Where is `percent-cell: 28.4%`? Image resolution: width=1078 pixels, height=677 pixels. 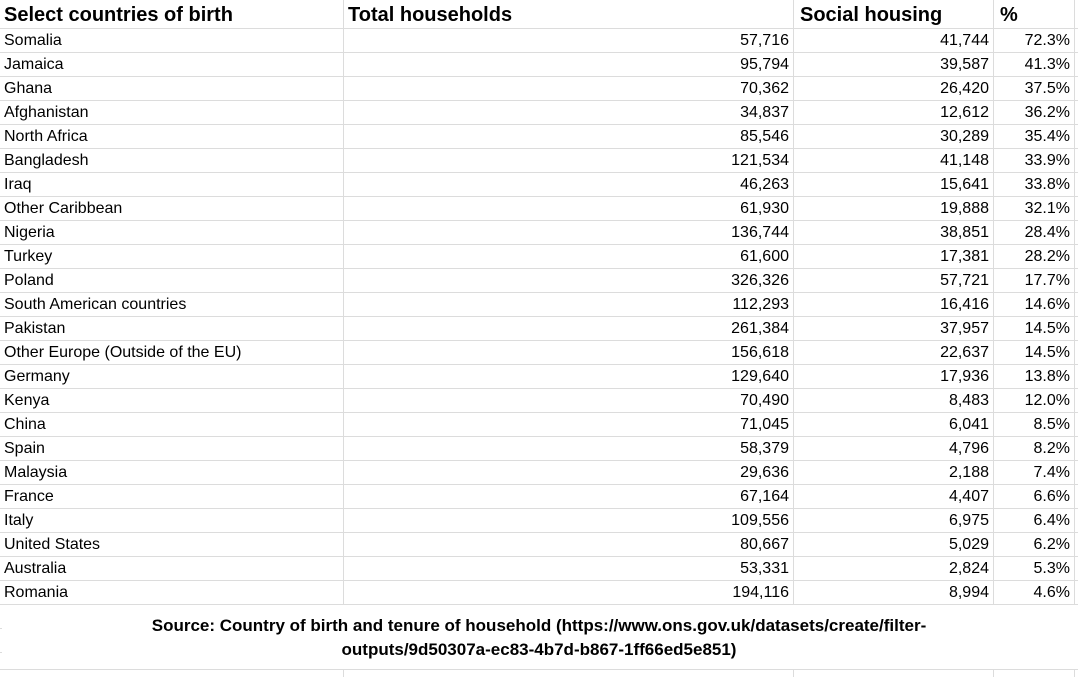
percent-cell: 28.4% is located at coordinates (1034, 232).